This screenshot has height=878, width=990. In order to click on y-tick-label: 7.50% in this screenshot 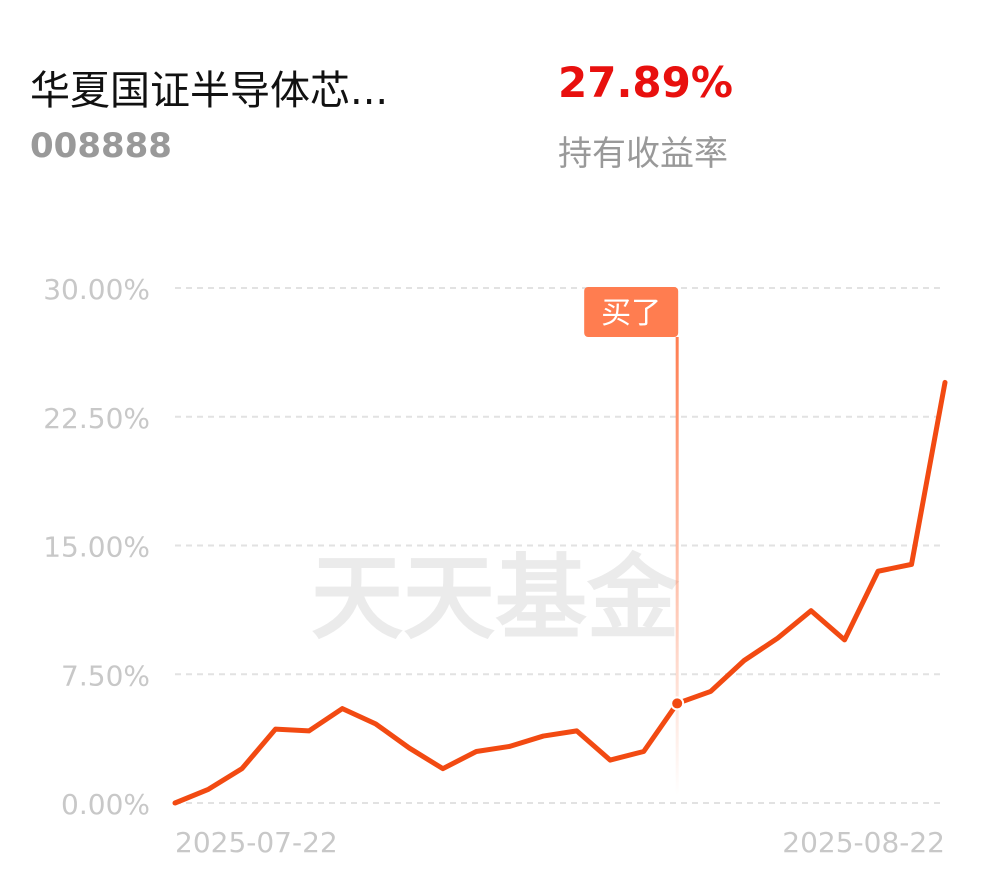, I will do `click(105, 675)`.